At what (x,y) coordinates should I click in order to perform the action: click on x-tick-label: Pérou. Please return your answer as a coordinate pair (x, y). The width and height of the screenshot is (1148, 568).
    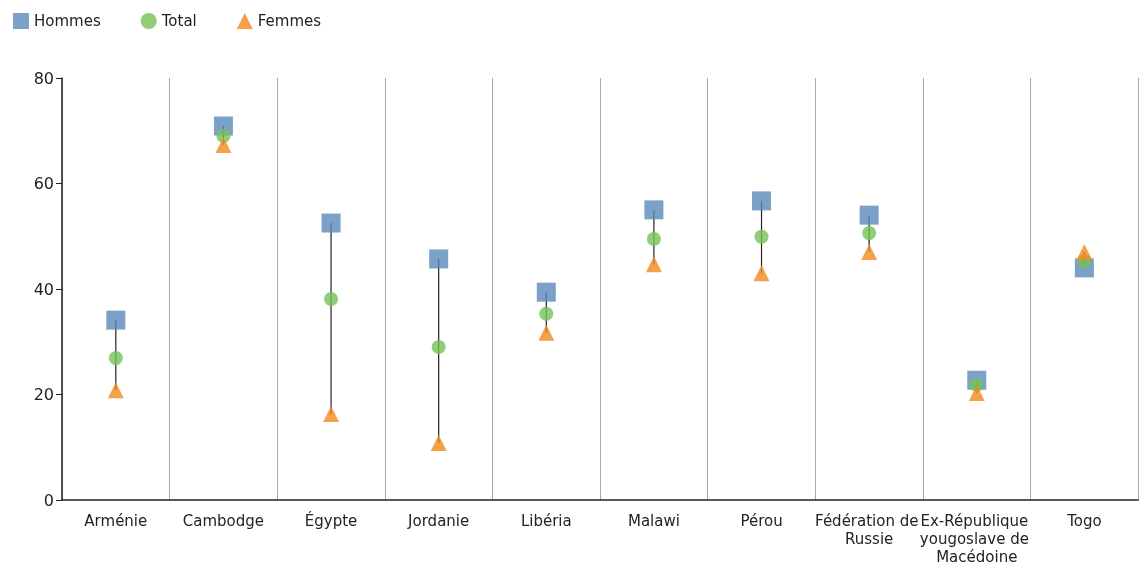
    Looking at the image, I should click on (761, 521).